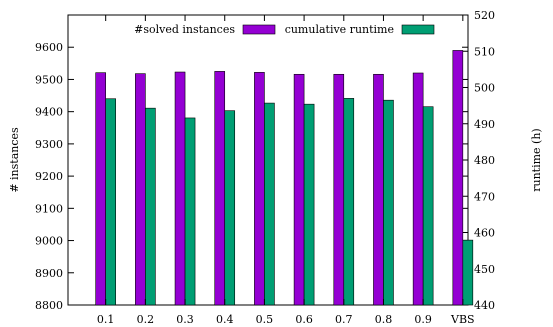 Image resolution: width=553 pixels, height=327 pixels. I want to click on right-tick-label: 460, so click(484, 233).